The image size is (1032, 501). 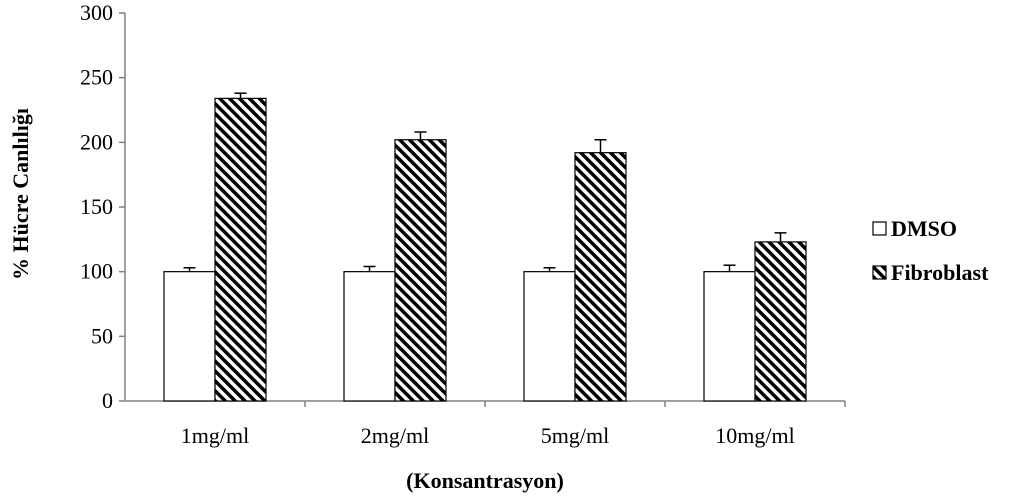 I want to click on y-tick-label: 100, so click(x=96, y=271).